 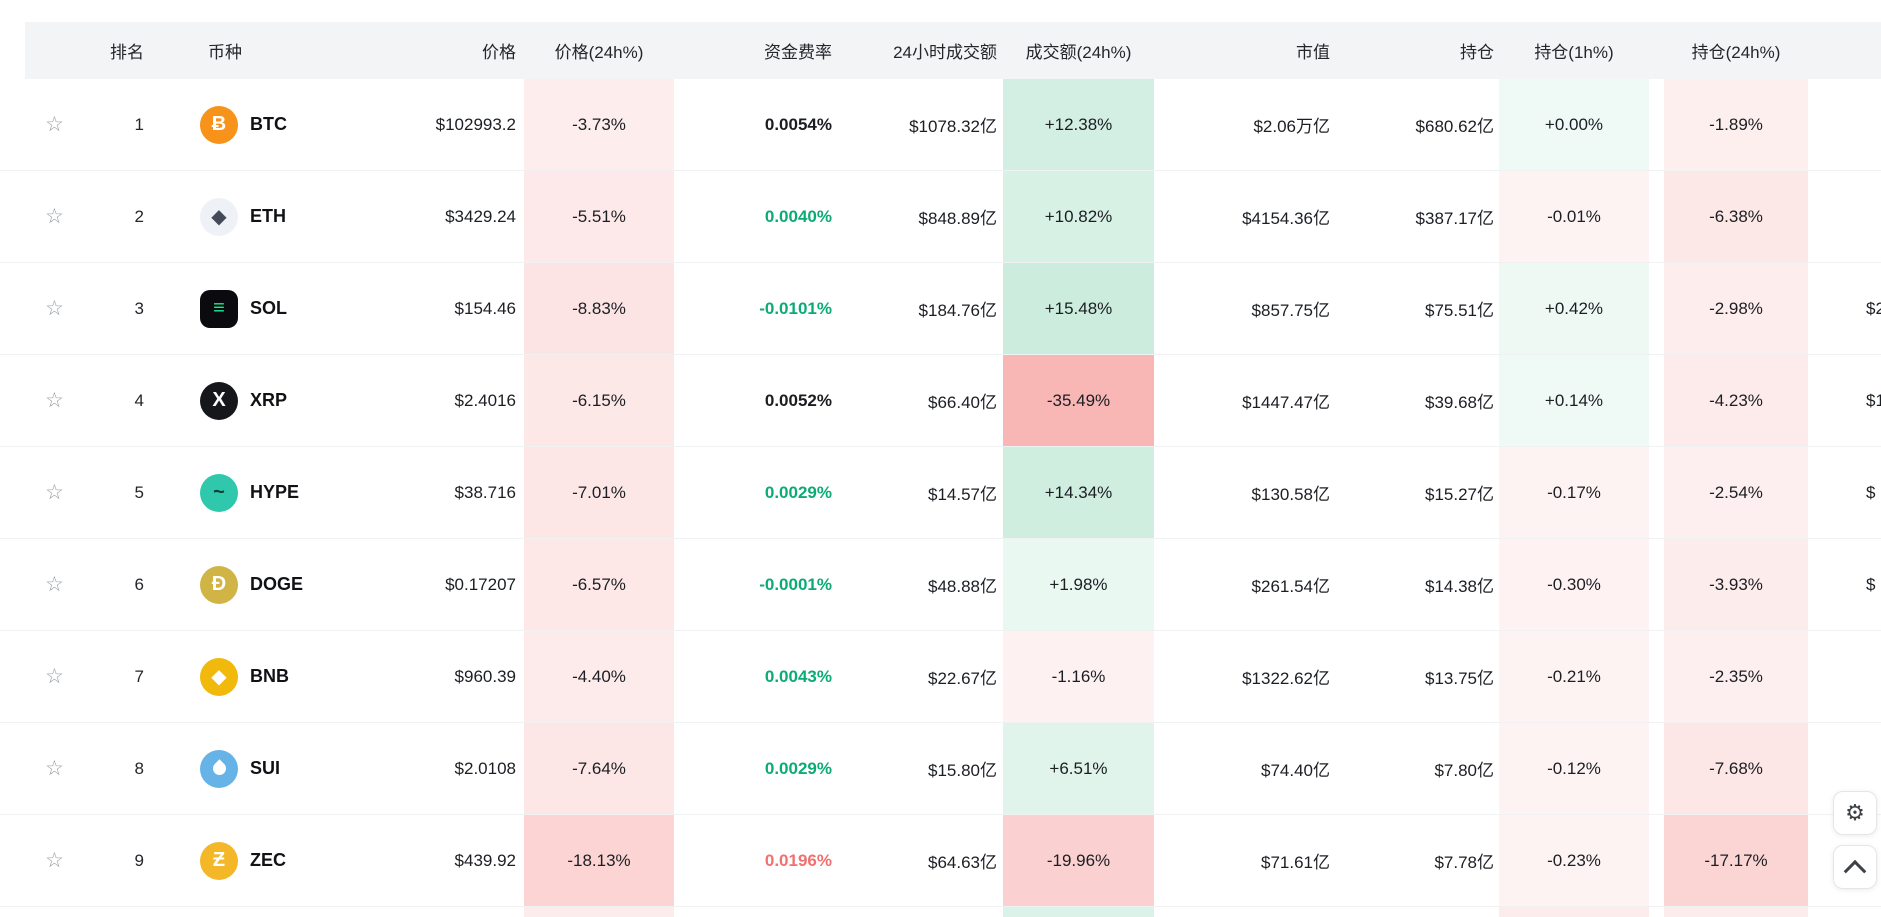 What do you see at coordinates (139, 216) in the screenshot?
I see `rank-cell: 2` at bounding box center [139, 216].